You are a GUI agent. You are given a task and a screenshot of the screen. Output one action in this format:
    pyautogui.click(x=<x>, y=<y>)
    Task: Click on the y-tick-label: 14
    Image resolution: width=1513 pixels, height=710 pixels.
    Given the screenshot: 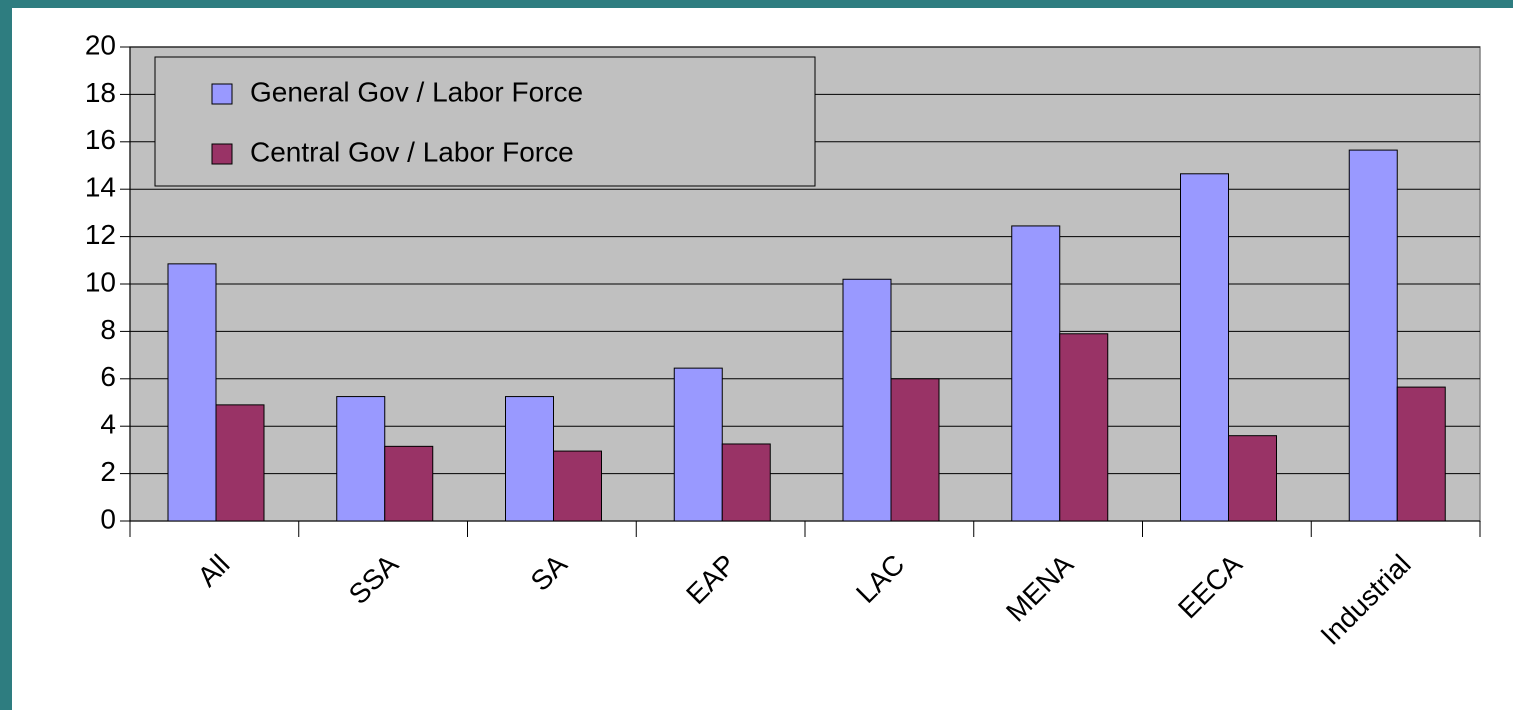 What is the action you would take?
    pyautogui.click(x=100, y=187)
    